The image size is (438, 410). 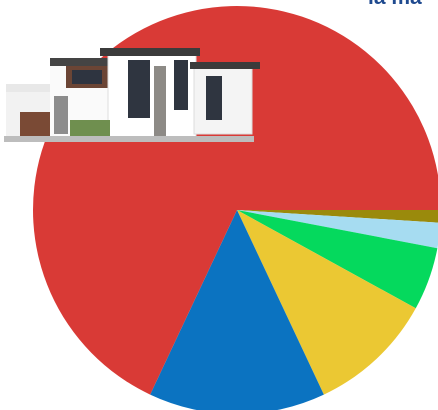 What do you see at coordinates (35, 125) in the screenshot?
I see `garage-door` at bounding box center [35, 125].